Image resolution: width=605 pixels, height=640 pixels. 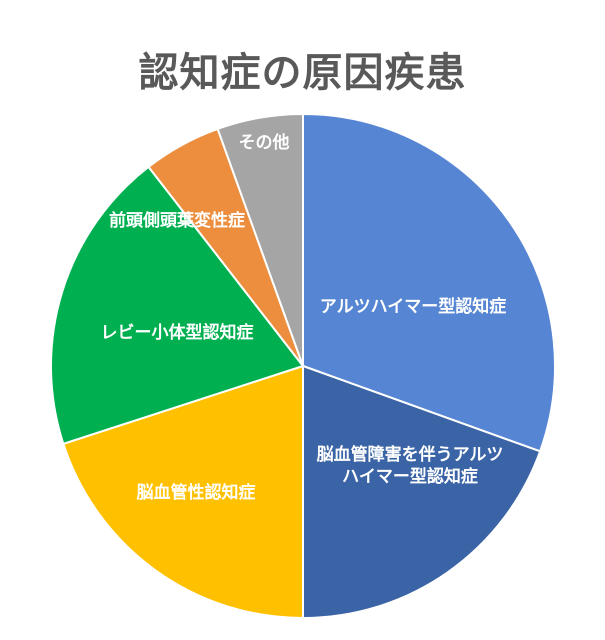 I want to click on chart-title: 認知症の原因疾患, so click(x=302, y=73).